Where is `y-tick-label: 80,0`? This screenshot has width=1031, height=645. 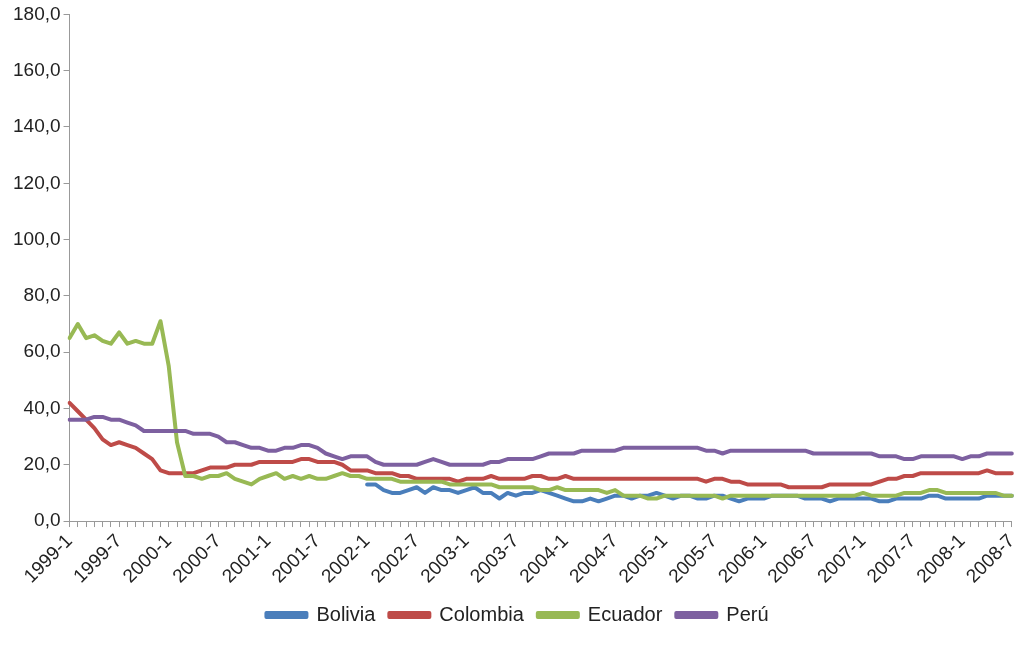 y-tick-label: 80,0 is located at coordinates (42, 295).